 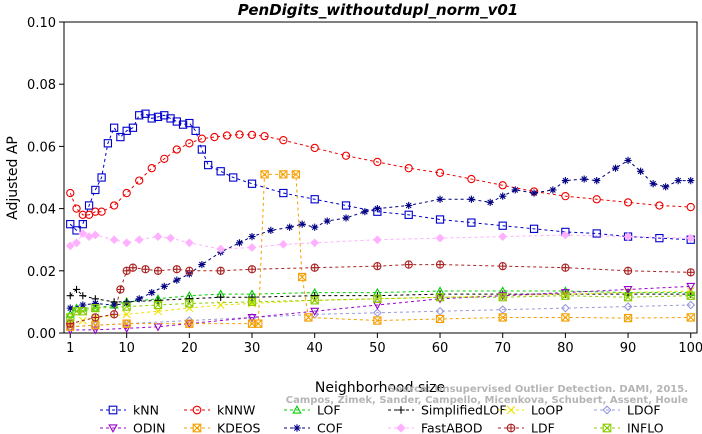 What do you see at coordinates (252, 348) in the screenshot?
I see `x-tick-label: 30` at bounding box center [252, 348].